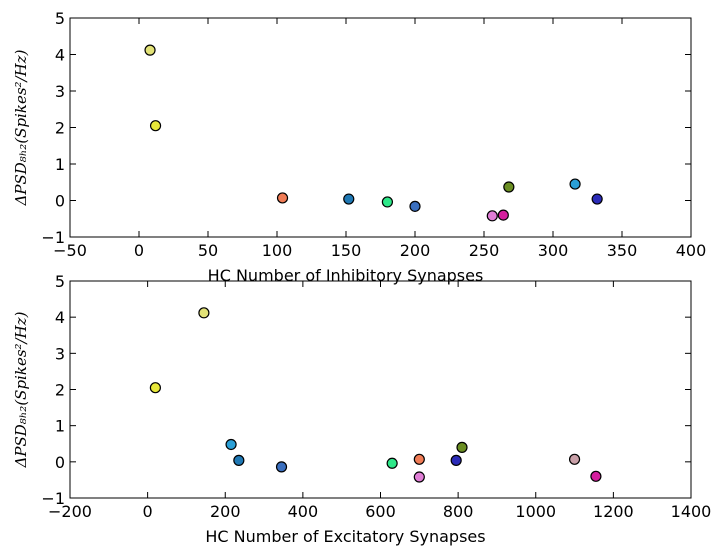 Image resolution: width=721 pixels, height=557 pixels. I want to click on x-tick-label: 100, so click(277, 250).